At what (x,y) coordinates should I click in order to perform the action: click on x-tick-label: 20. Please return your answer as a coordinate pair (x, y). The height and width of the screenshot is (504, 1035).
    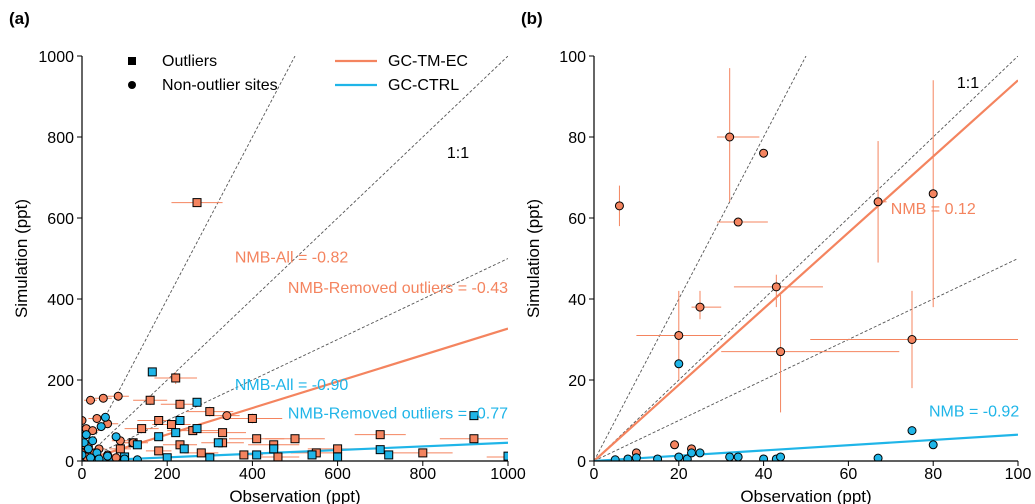
    Looking at the image, I should click on (679, 474).